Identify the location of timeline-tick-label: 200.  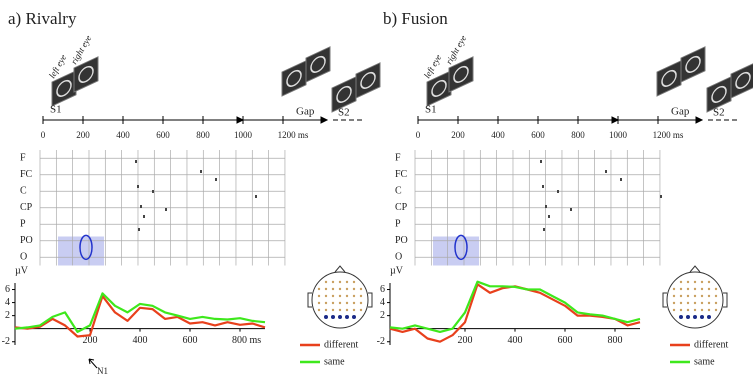
(83, 135).